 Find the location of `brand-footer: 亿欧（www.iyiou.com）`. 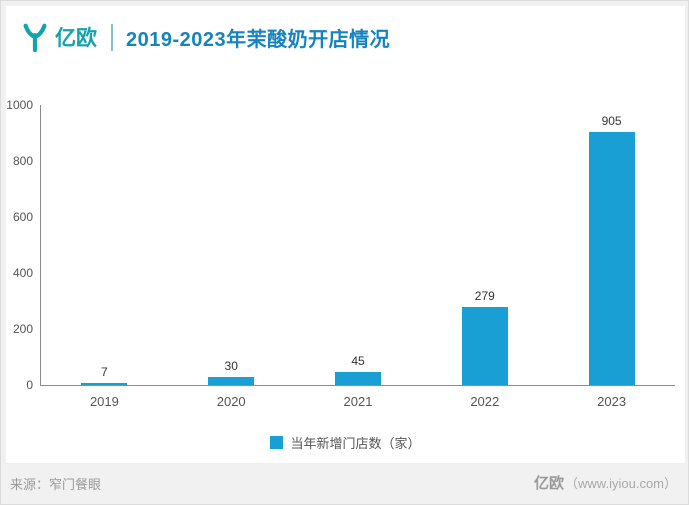

brand-footer: 亿欧（www.iyiou.com） is located at coordinates (605, 482).